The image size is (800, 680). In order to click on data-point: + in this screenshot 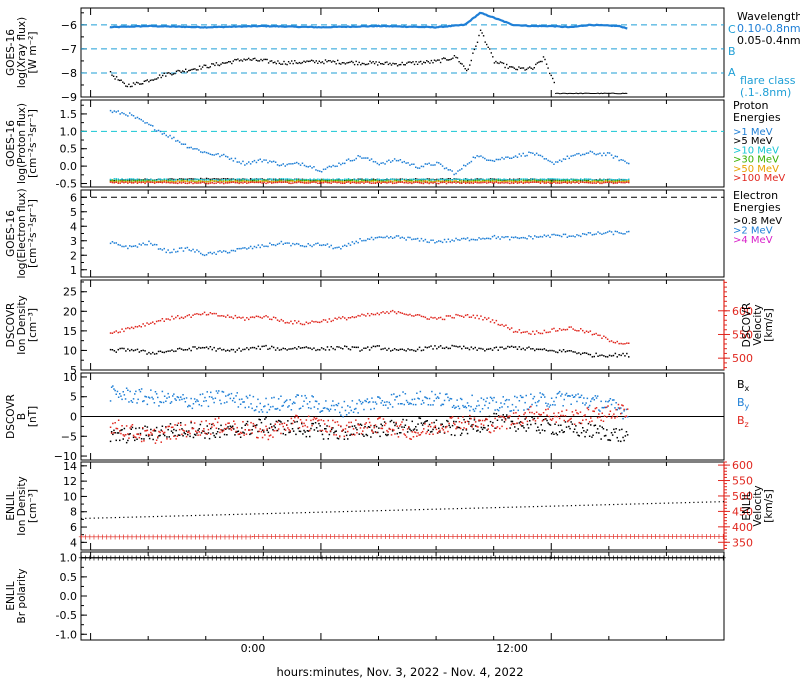, I will do `click(605, 536)`.